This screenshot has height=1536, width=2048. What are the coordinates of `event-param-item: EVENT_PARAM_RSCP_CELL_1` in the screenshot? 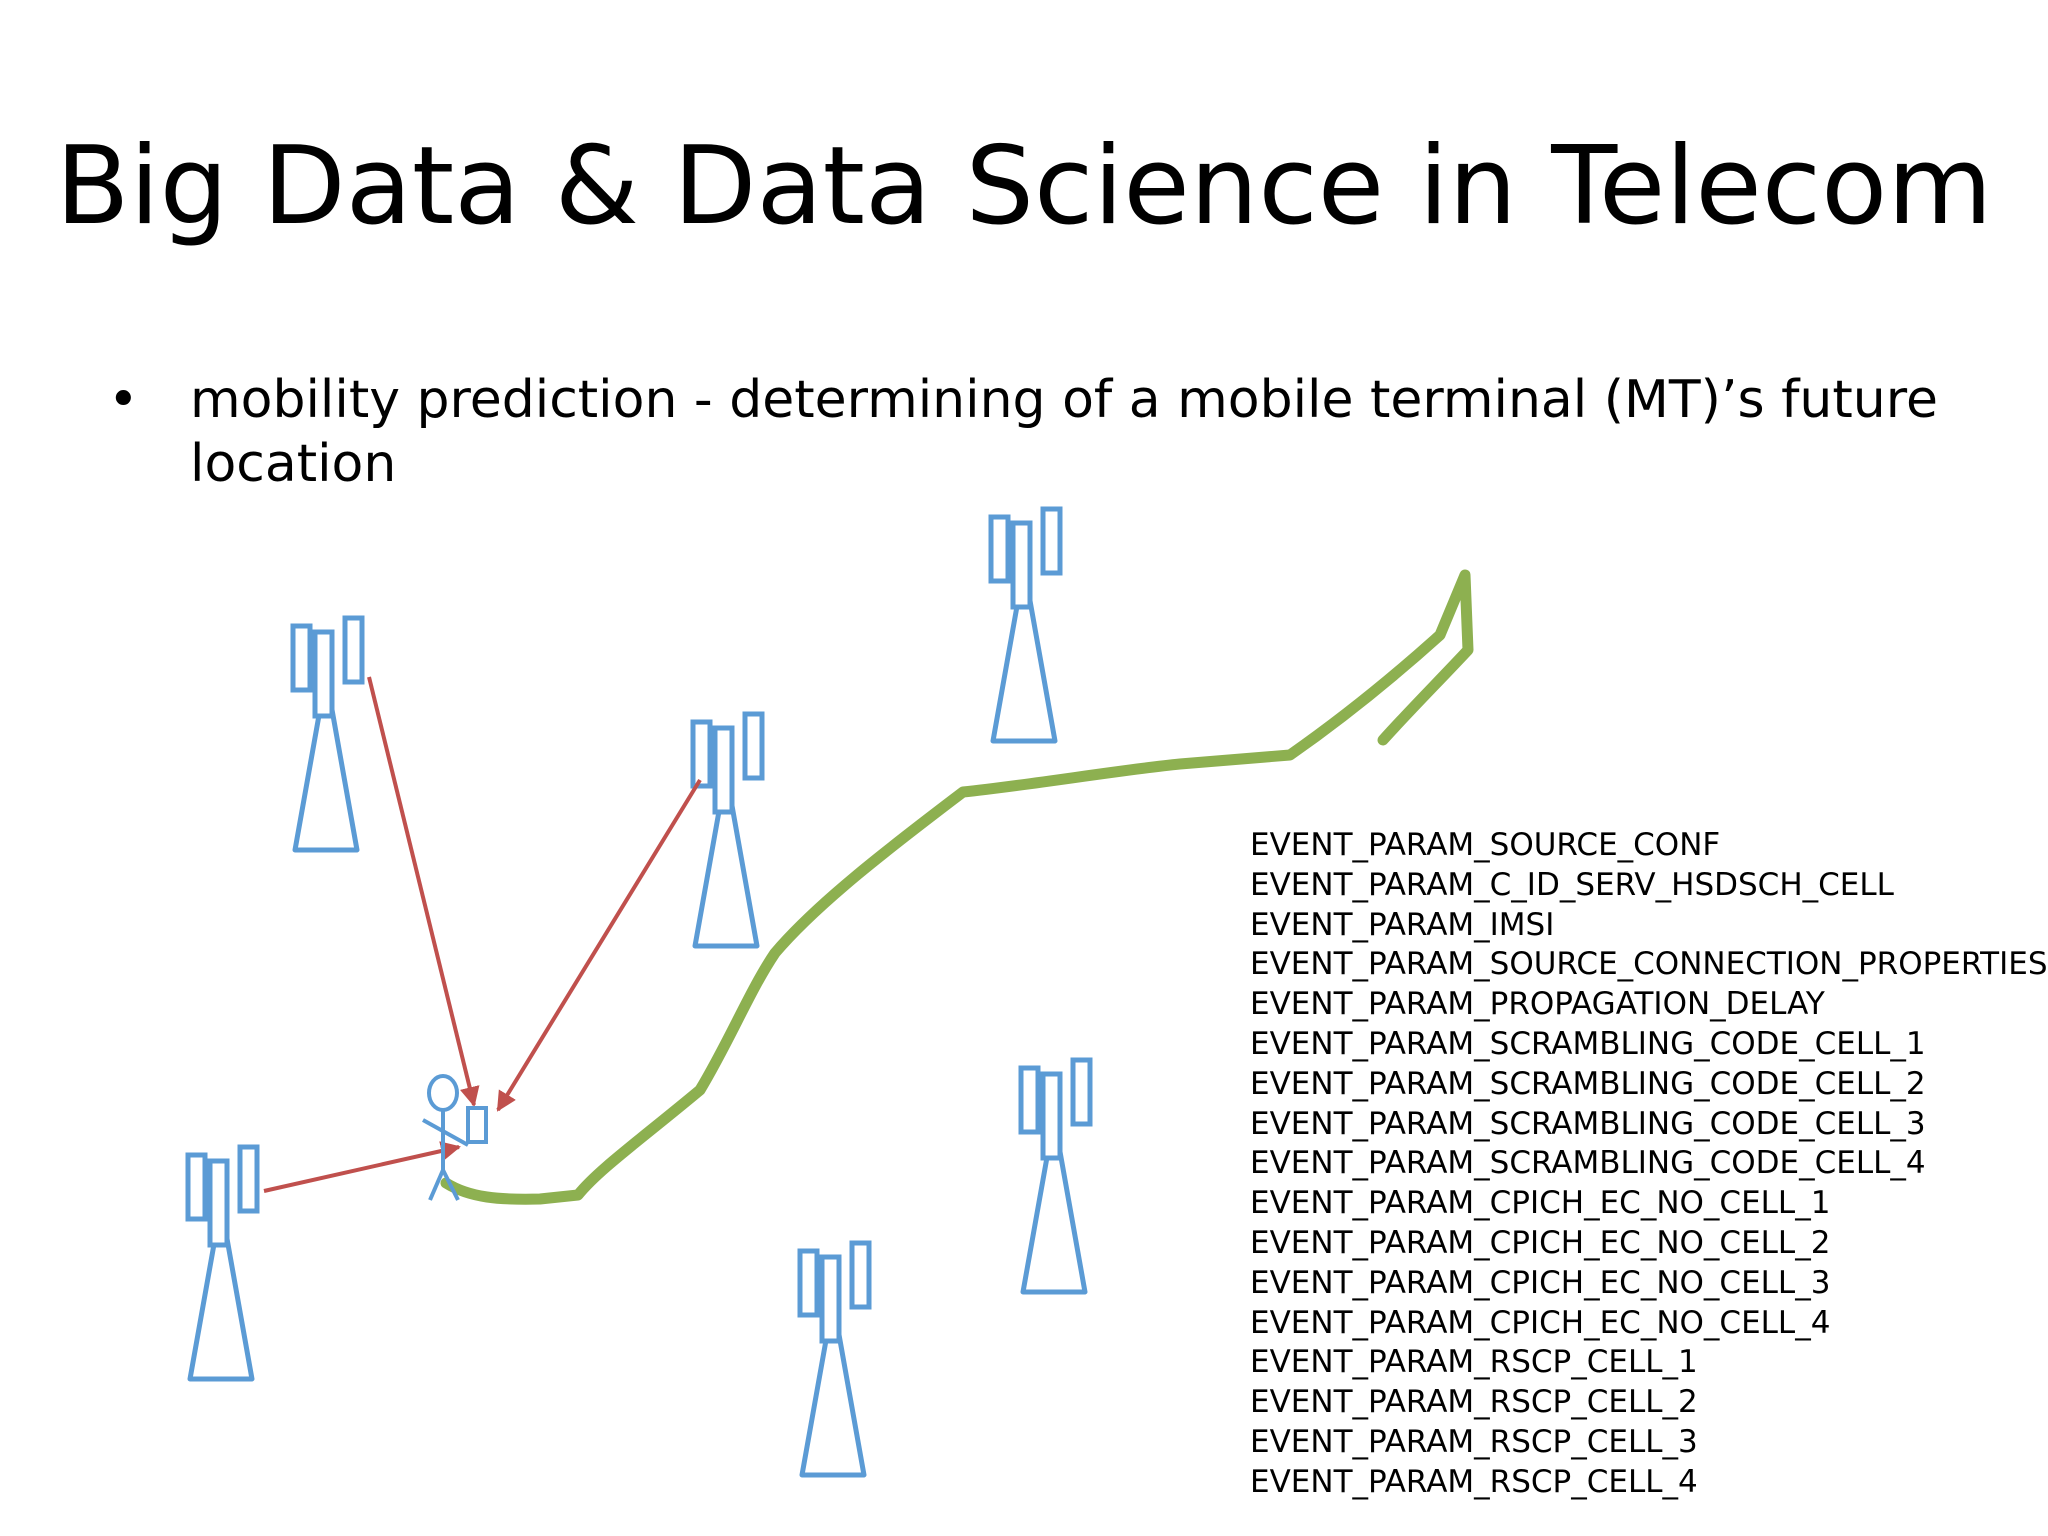 It's located at (1474, 1362).